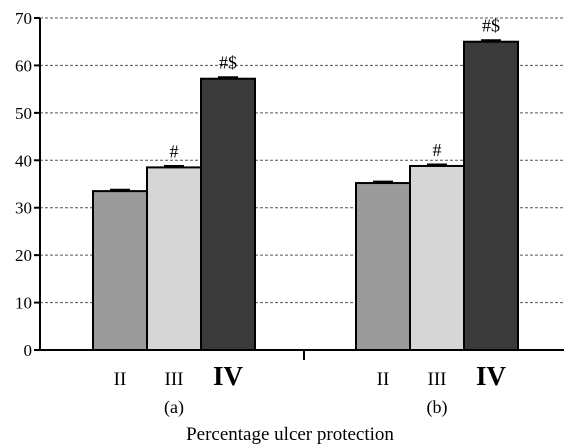 This screenshot has height=448, width=564. Describe the element at coordinates (23, 160) in the screenshot. I see `y-tick-label: 40` at that location.